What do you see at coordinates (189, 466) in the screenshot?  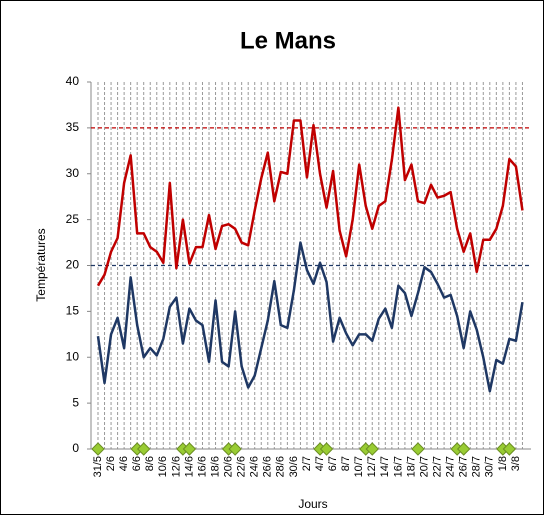 I see `x-tick-label: 14/6` at bounding box center [189, 466].